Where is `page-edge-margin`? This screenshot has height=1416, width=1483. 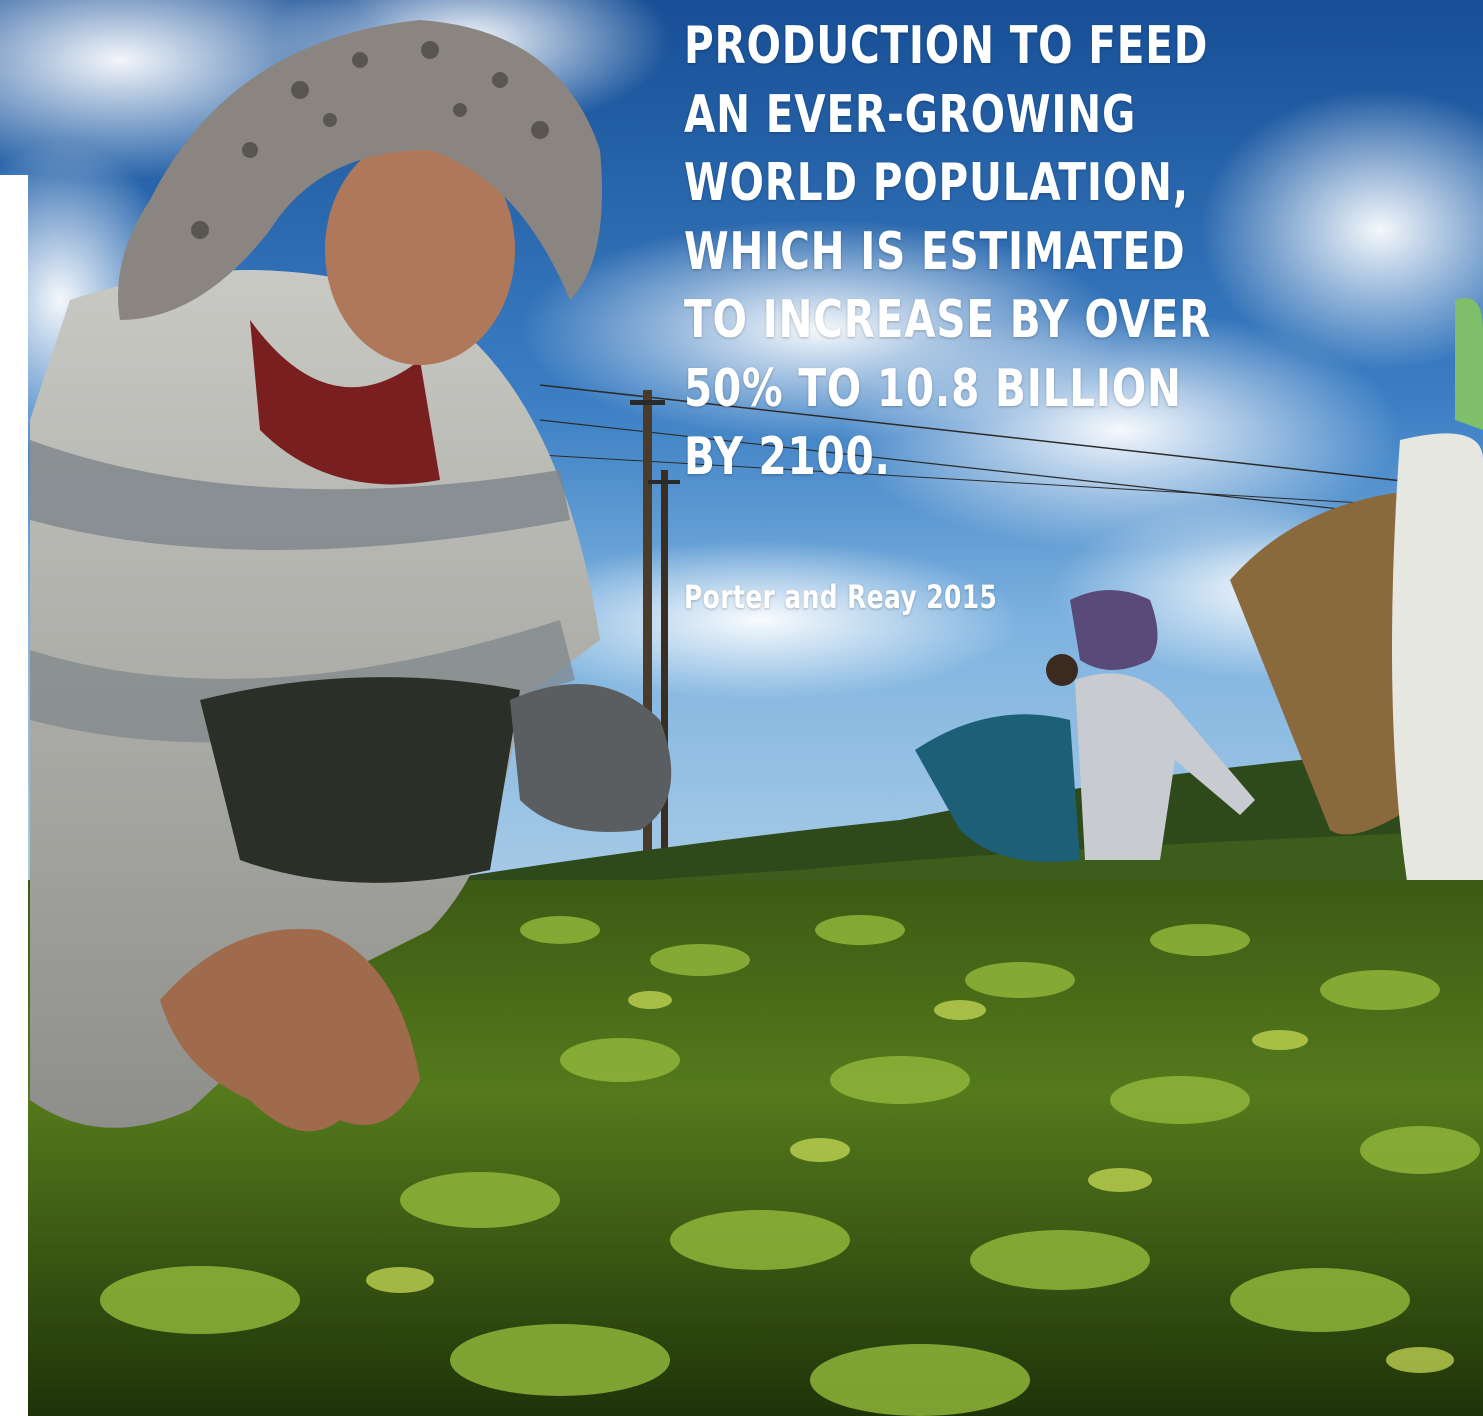
page-edge-margin is located at coordinates (14, 795).